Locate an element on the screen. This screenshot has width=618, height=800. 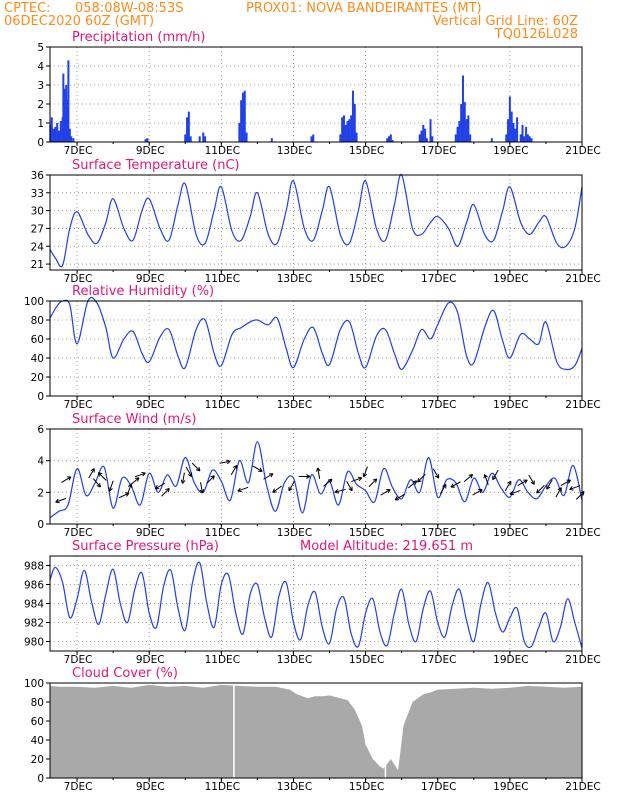
model-altitude-label: Model Altitude: 219.651 m is located at coordinates (386, 546).